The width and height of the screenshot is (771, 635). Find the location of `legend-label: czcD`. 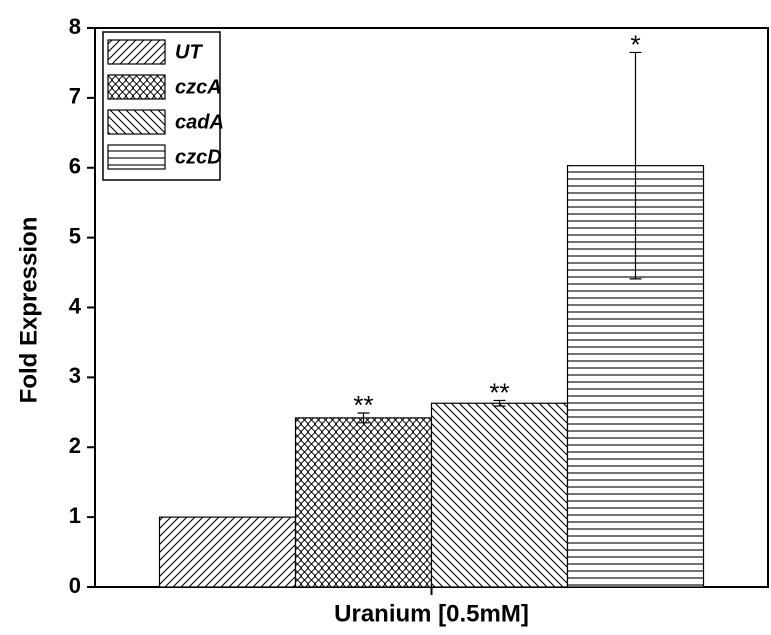

legend-label: czcD is located at coordinates (198, 157).